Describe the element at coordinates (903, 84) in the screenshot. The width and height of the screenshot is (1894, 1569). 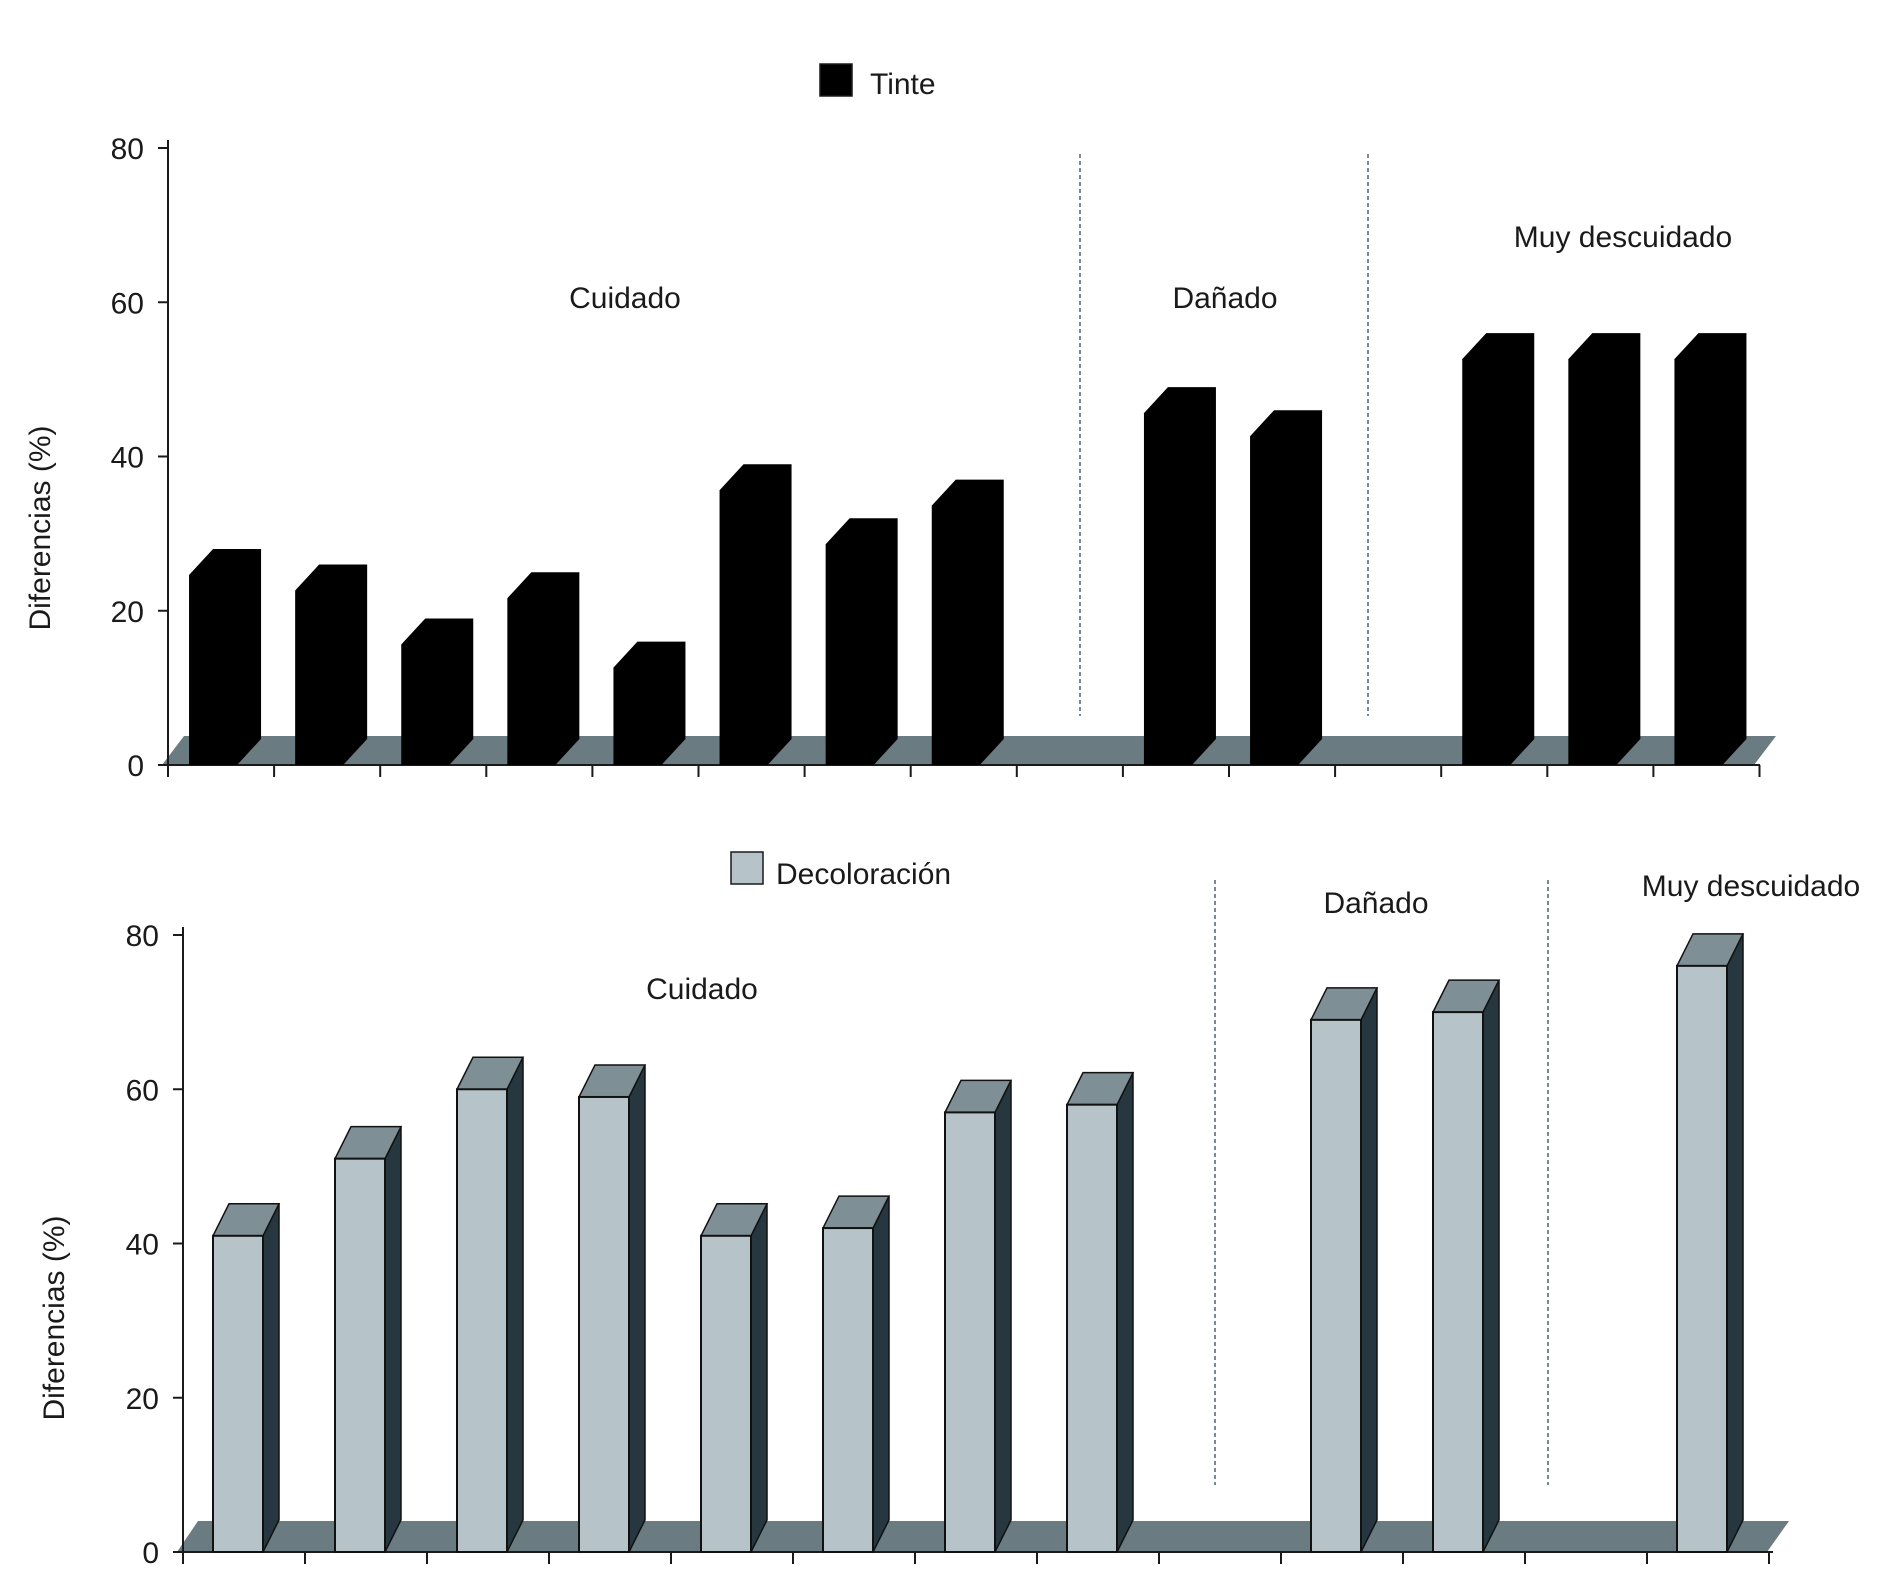
I see `legend-label: Tinte` at that location.